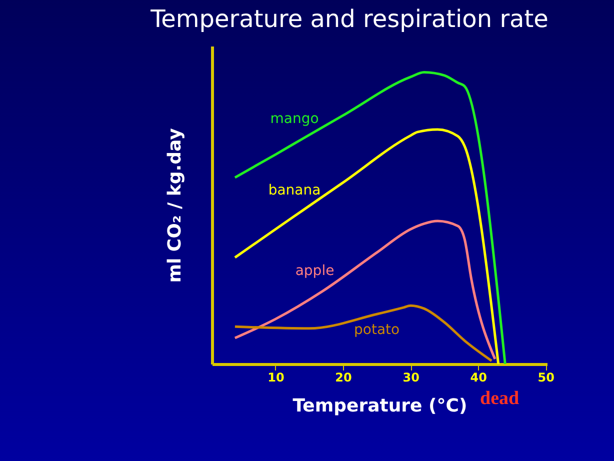 The image size is (614, 461). Describe the element at coordinates (478, 377) in the screenshot. I see `x-tick-label: 40` at that location.